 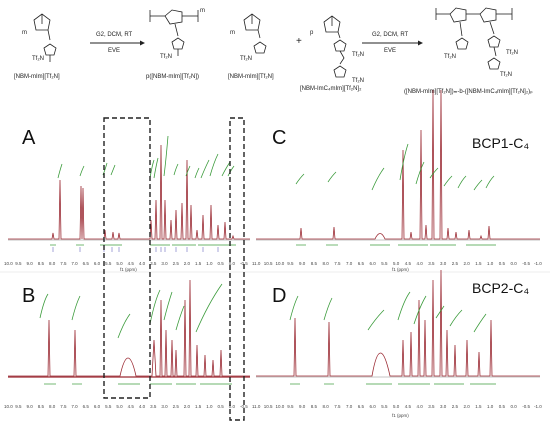 What do you see at coordinates (392, 43) in the screenshot?
I see `reaction-arrow-right` at bounding box center [392, 43].